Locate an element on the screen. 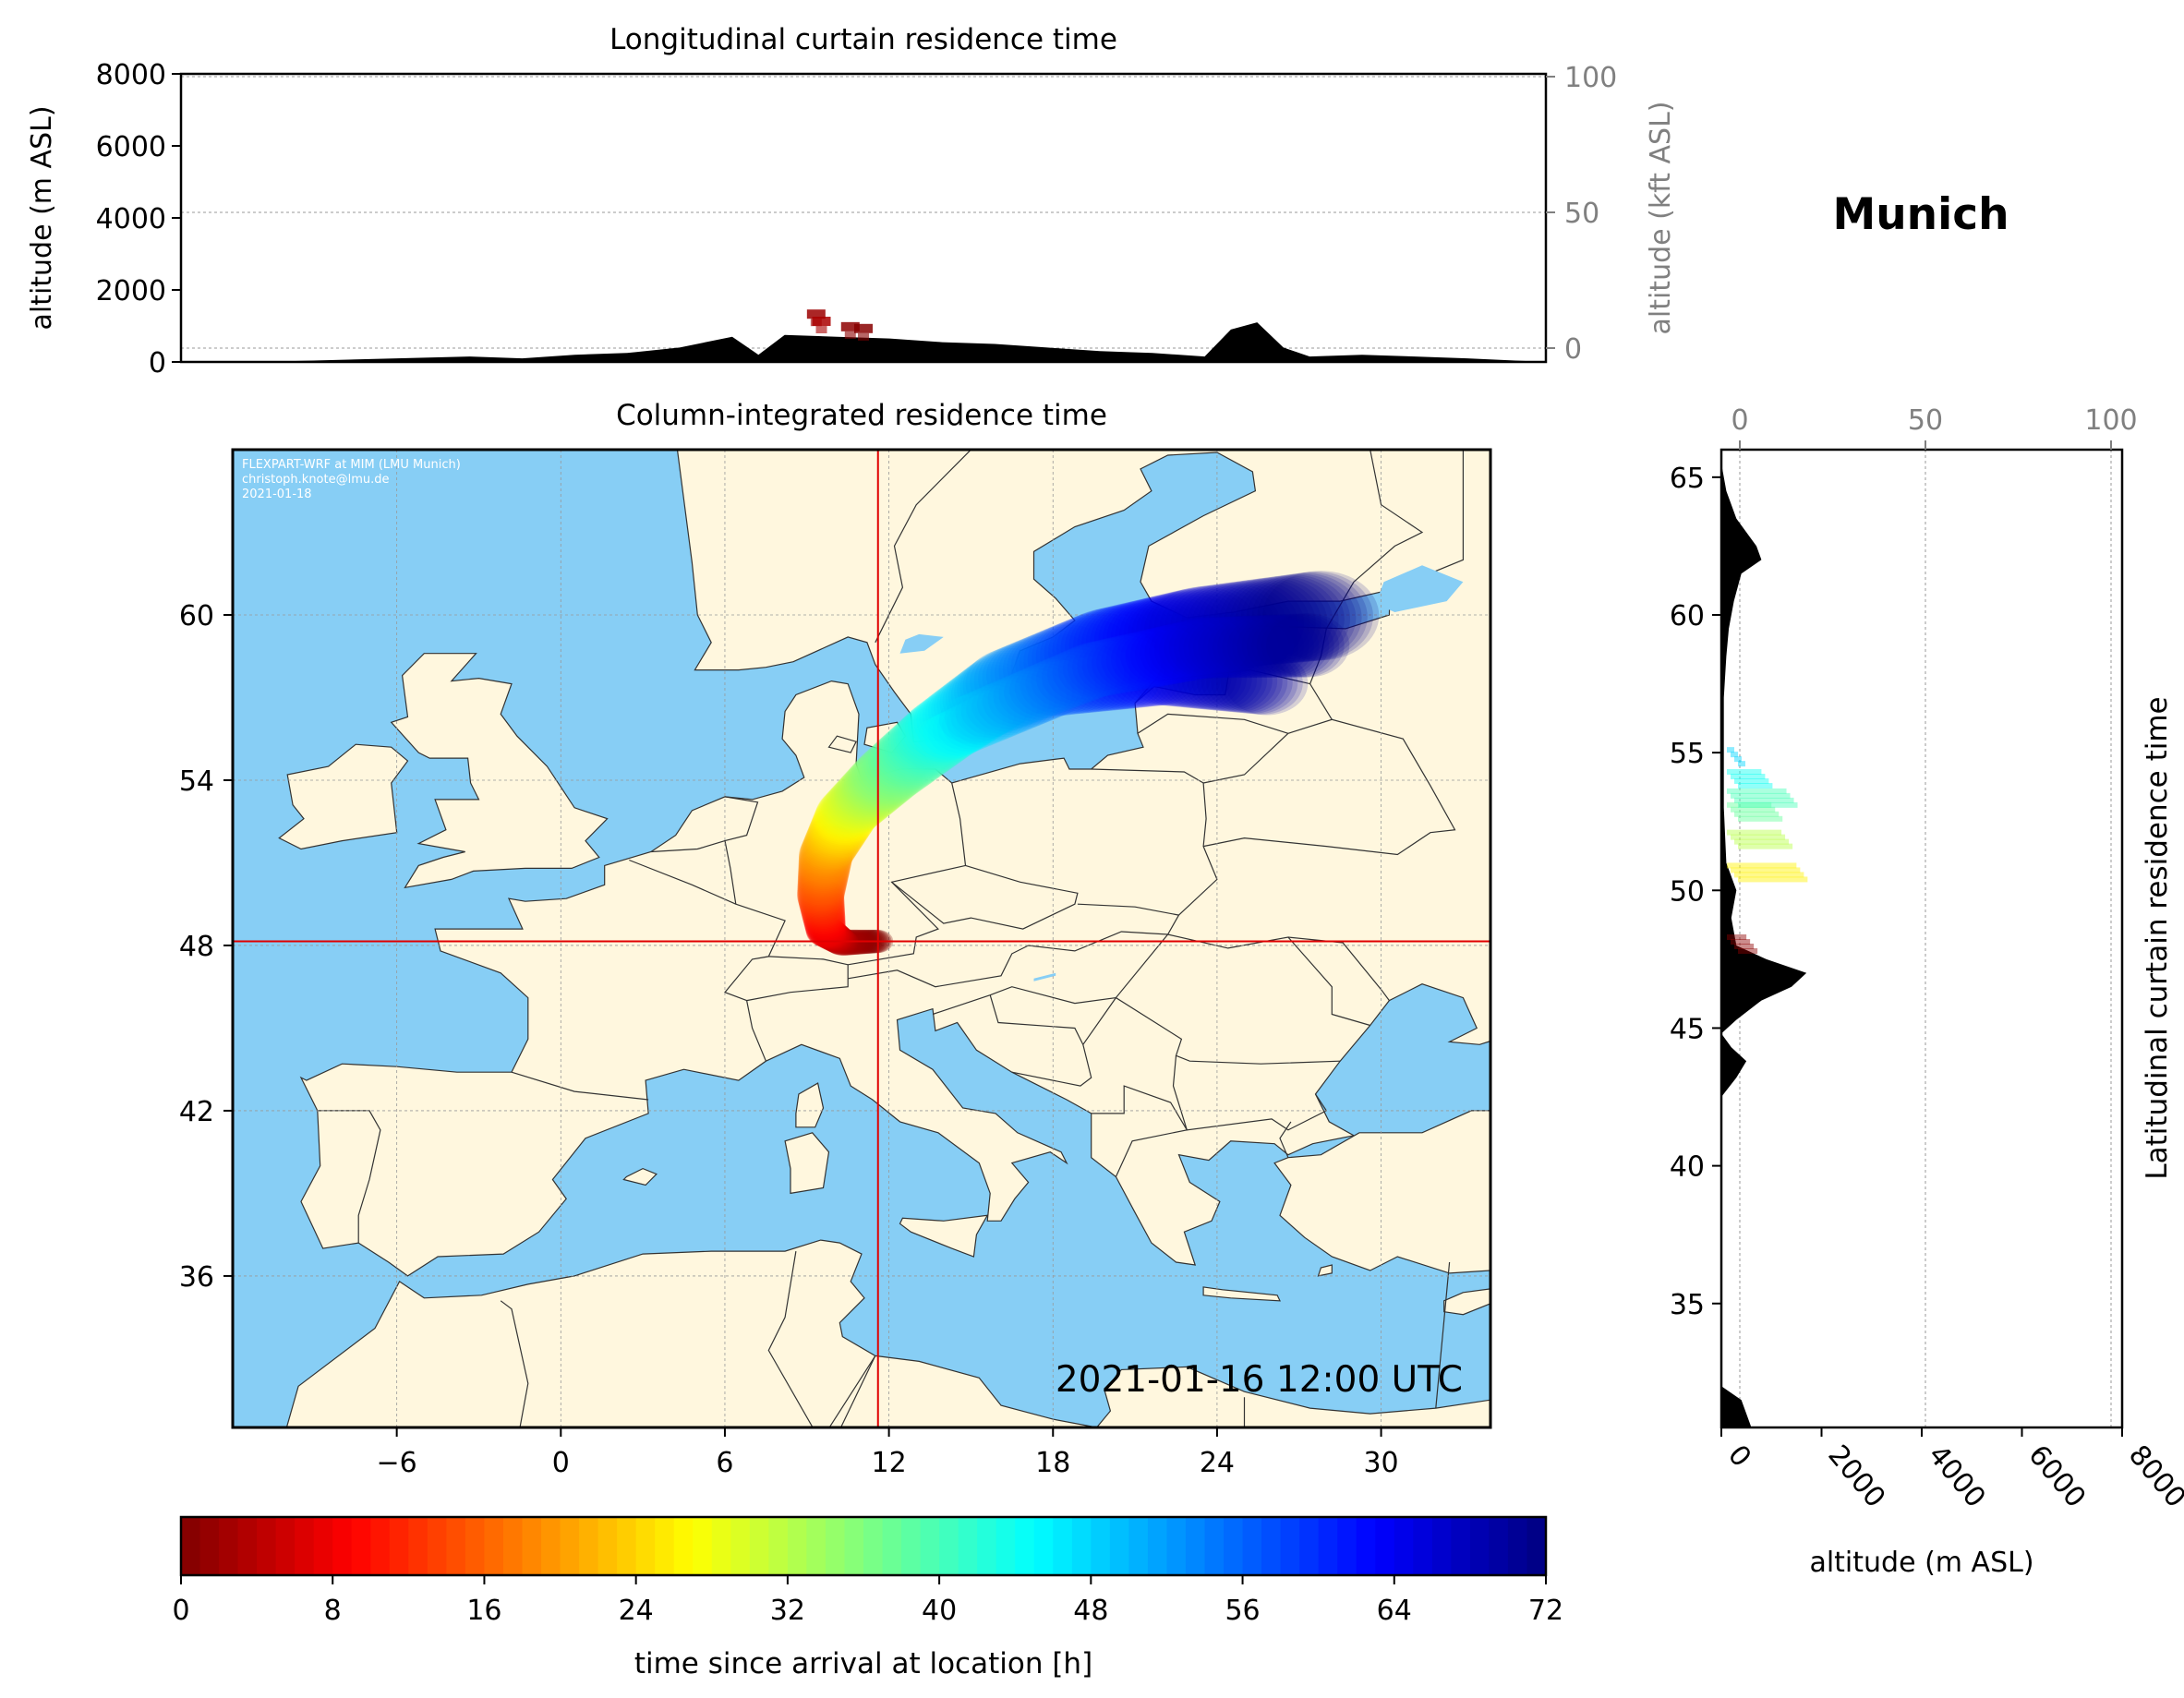 The width and height of the screenshot is (2184, 1698). map-latitude-ticks: 36 42 48 54 60 is located at coordinates (206, 947).